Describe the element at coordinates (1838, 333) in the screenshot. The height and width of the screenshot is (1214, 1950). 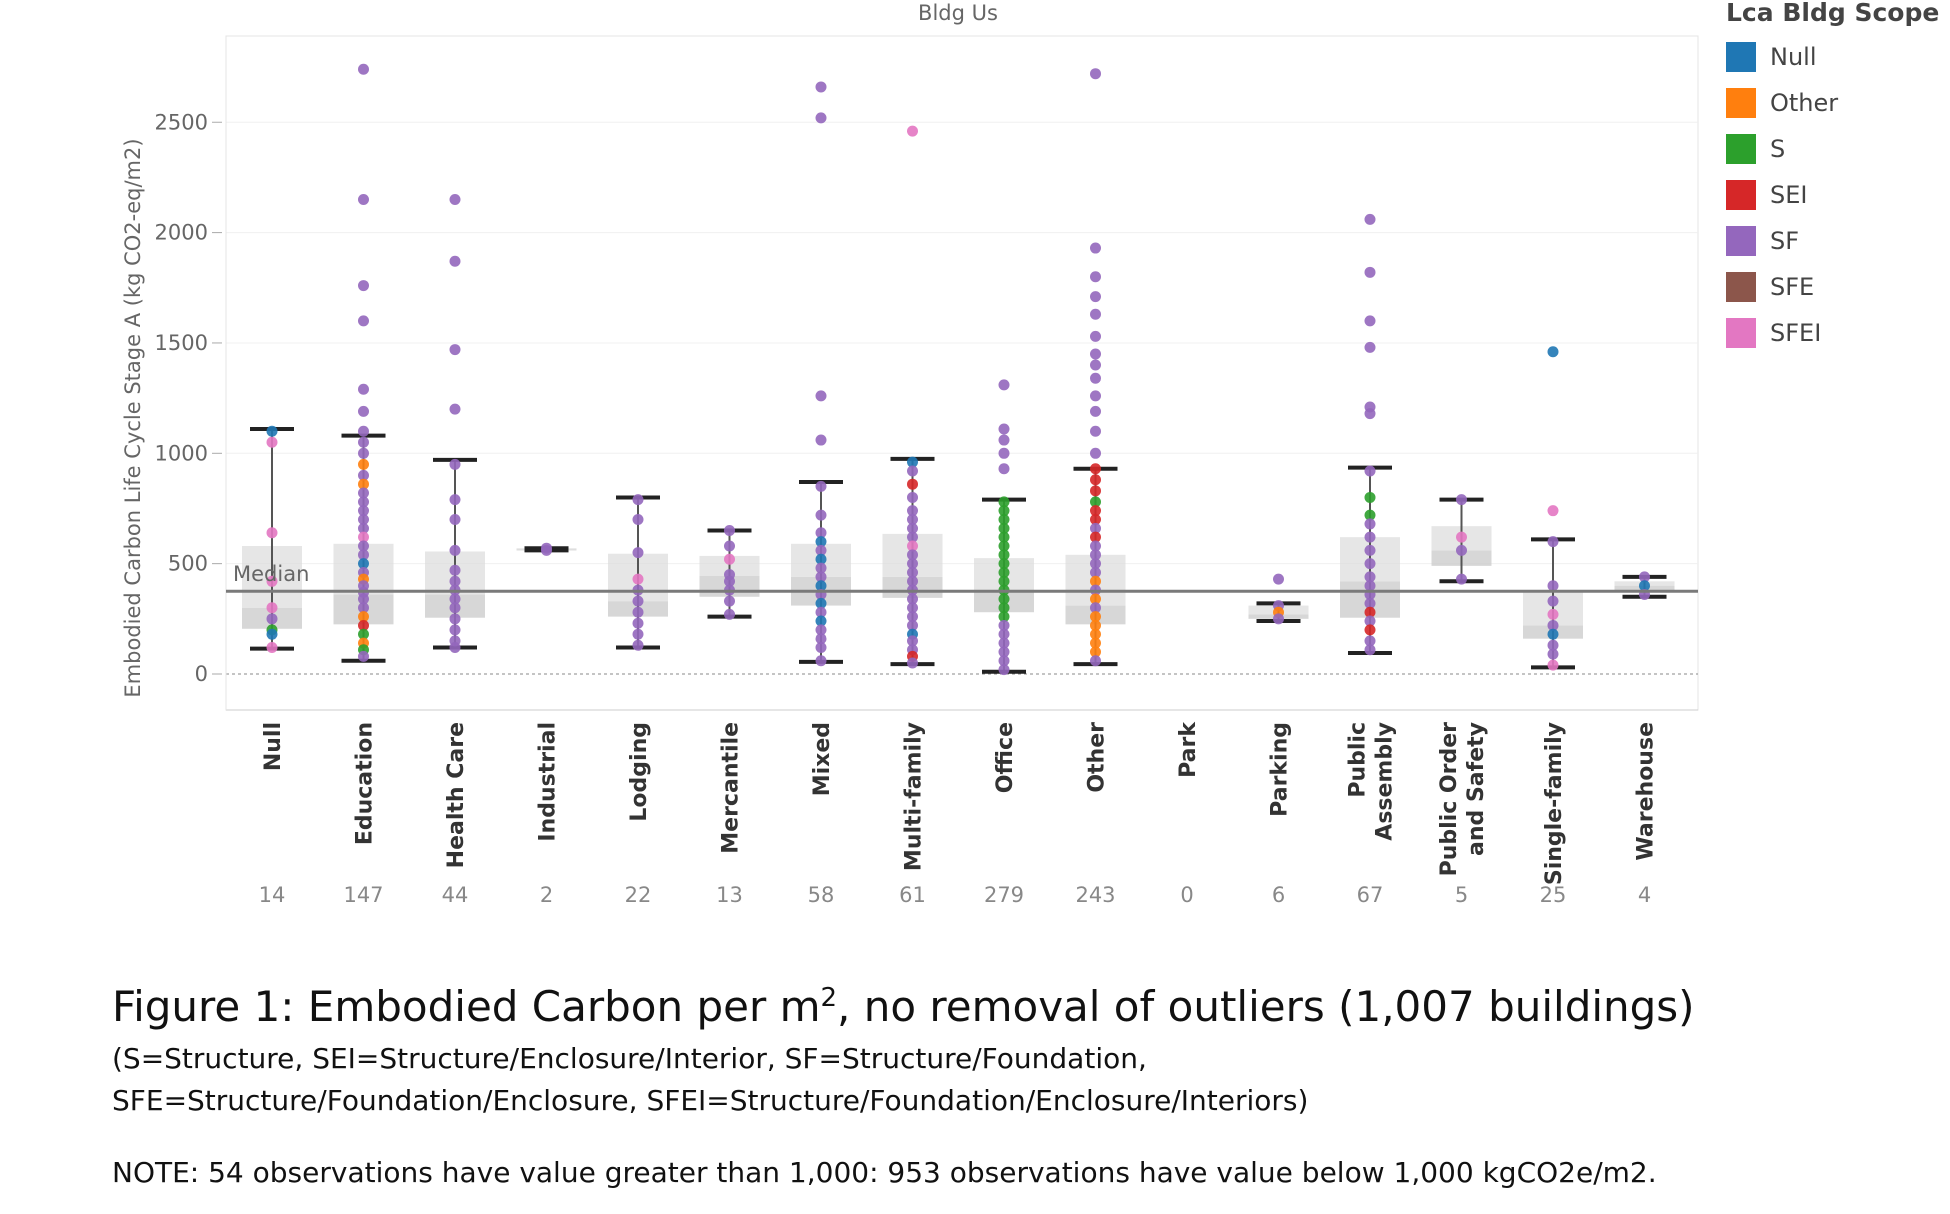
I see `legend-item: SFEI` at that location.